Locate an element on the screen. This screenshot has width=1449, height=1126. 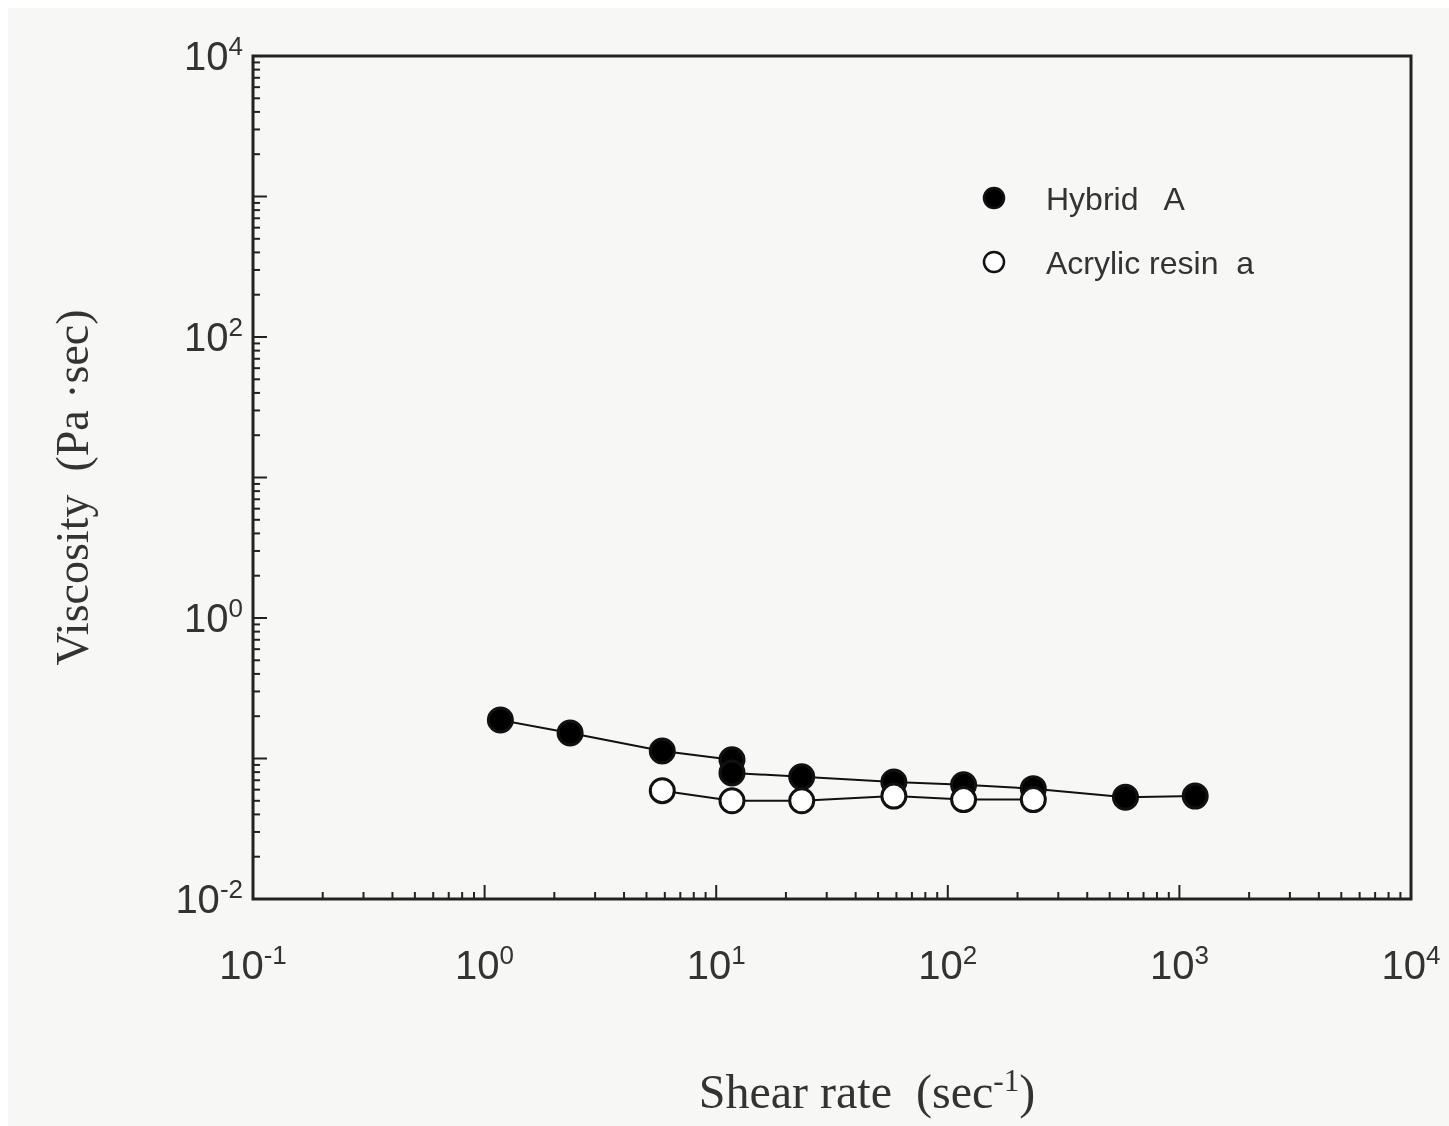
x-tick-label: 10$^{3}$ is located at coordinates (1179, 963).